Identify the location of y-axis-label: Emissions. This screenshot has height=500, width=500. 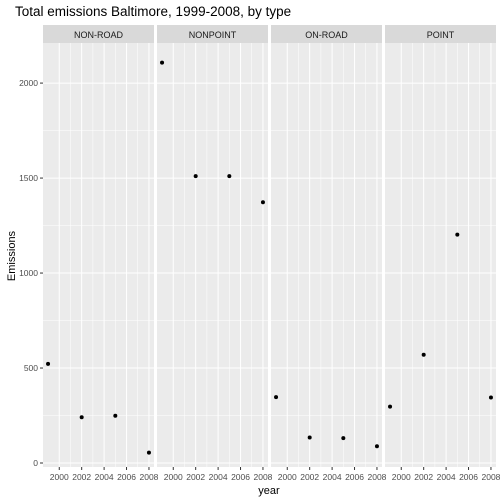
(12, 255).